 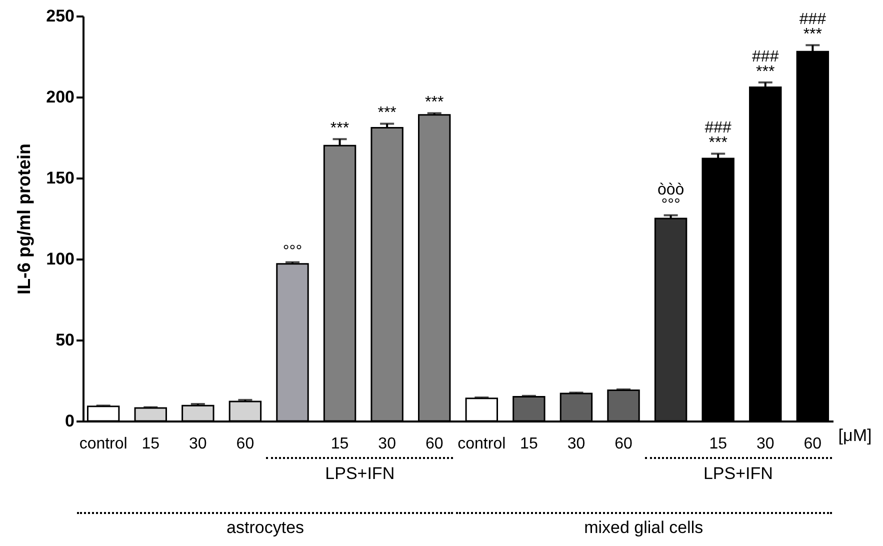 What do you see at coordinates (644, 528) in the screenshot?
I see `text: mixed glial cells` at bounding box center [644, 528].